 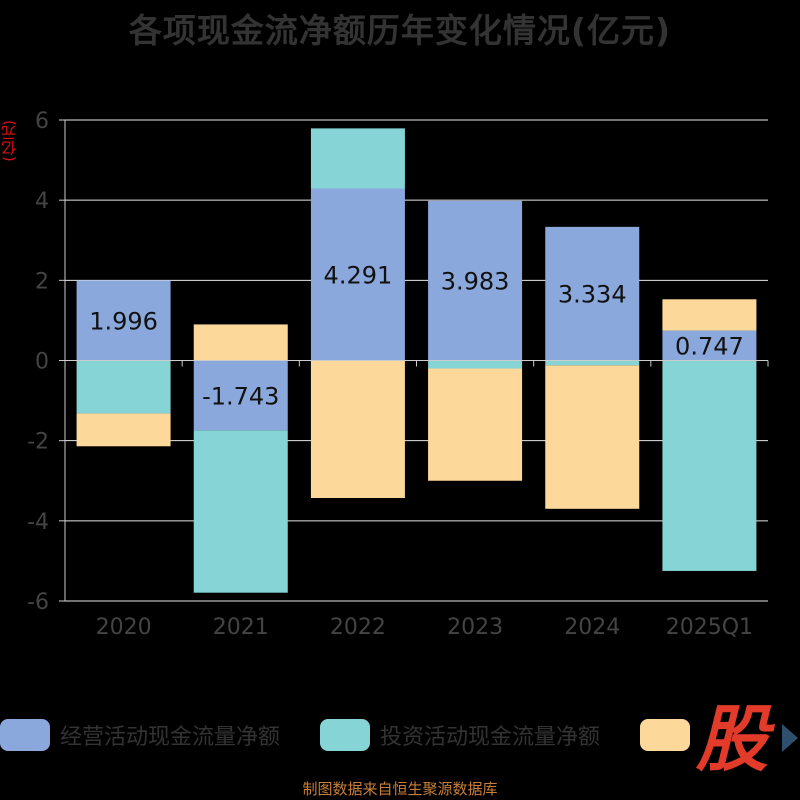 I want to click on data-label-2020: 1.996, so click(x=123, y=321).